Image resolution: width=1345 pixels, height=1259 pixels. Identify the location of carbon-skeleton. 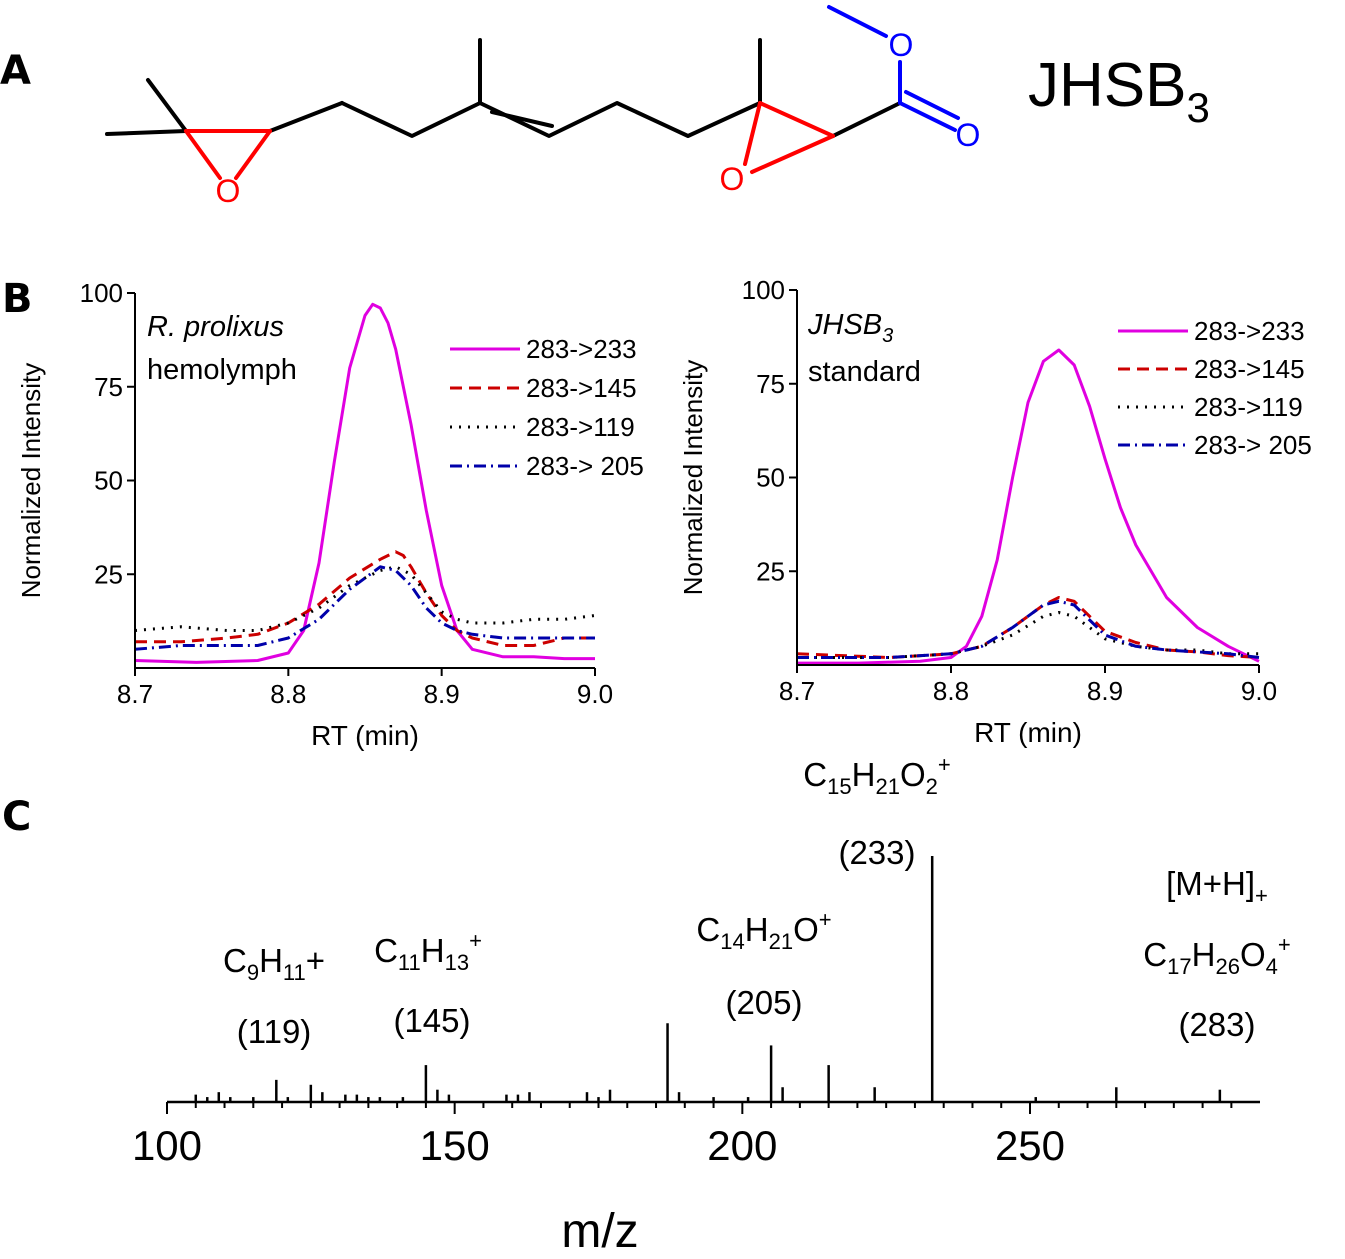
(503, 88).